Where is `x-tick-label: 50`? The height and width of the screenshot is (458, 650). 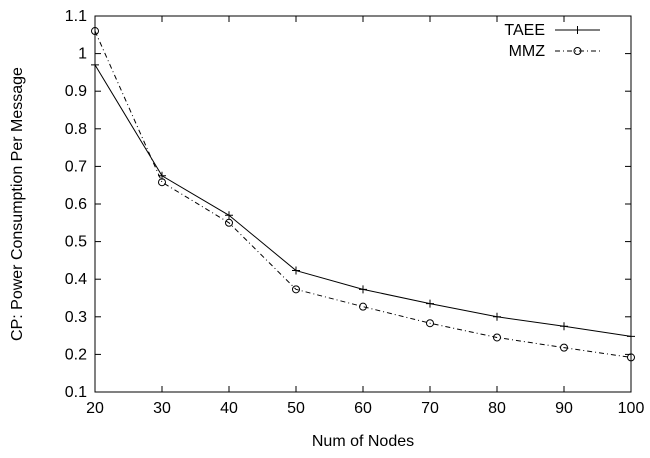 x-tick-label: 50 is located at coordinates (296, 408).